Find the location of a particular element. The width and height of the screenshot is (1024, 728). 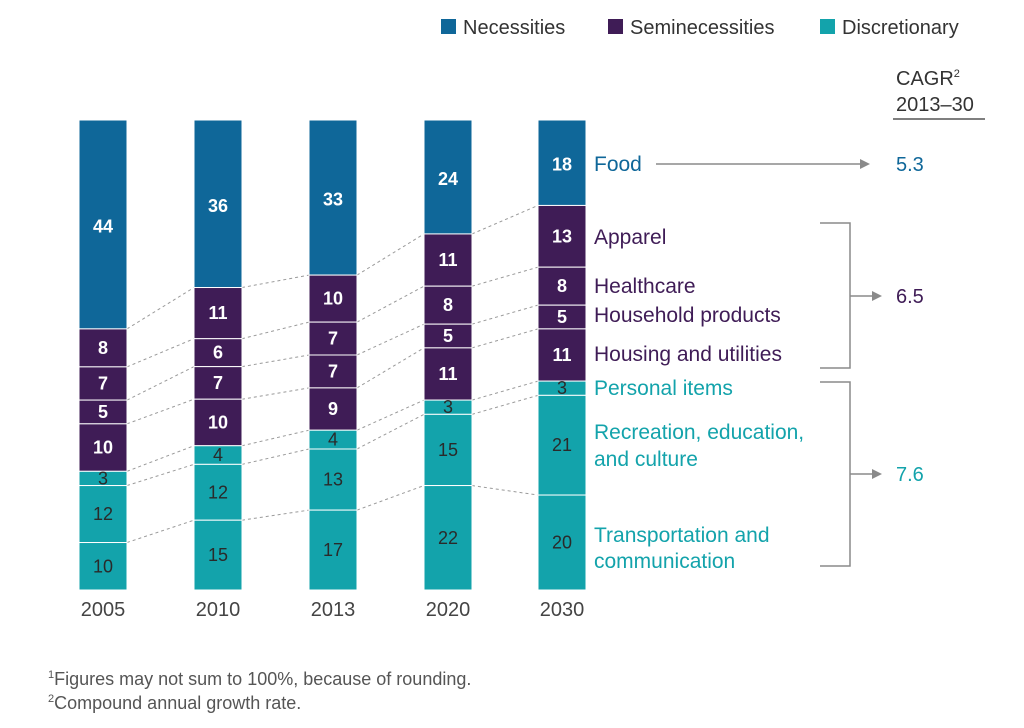

bar-segment-apparel-2010 is located at coordinates (218, 313).